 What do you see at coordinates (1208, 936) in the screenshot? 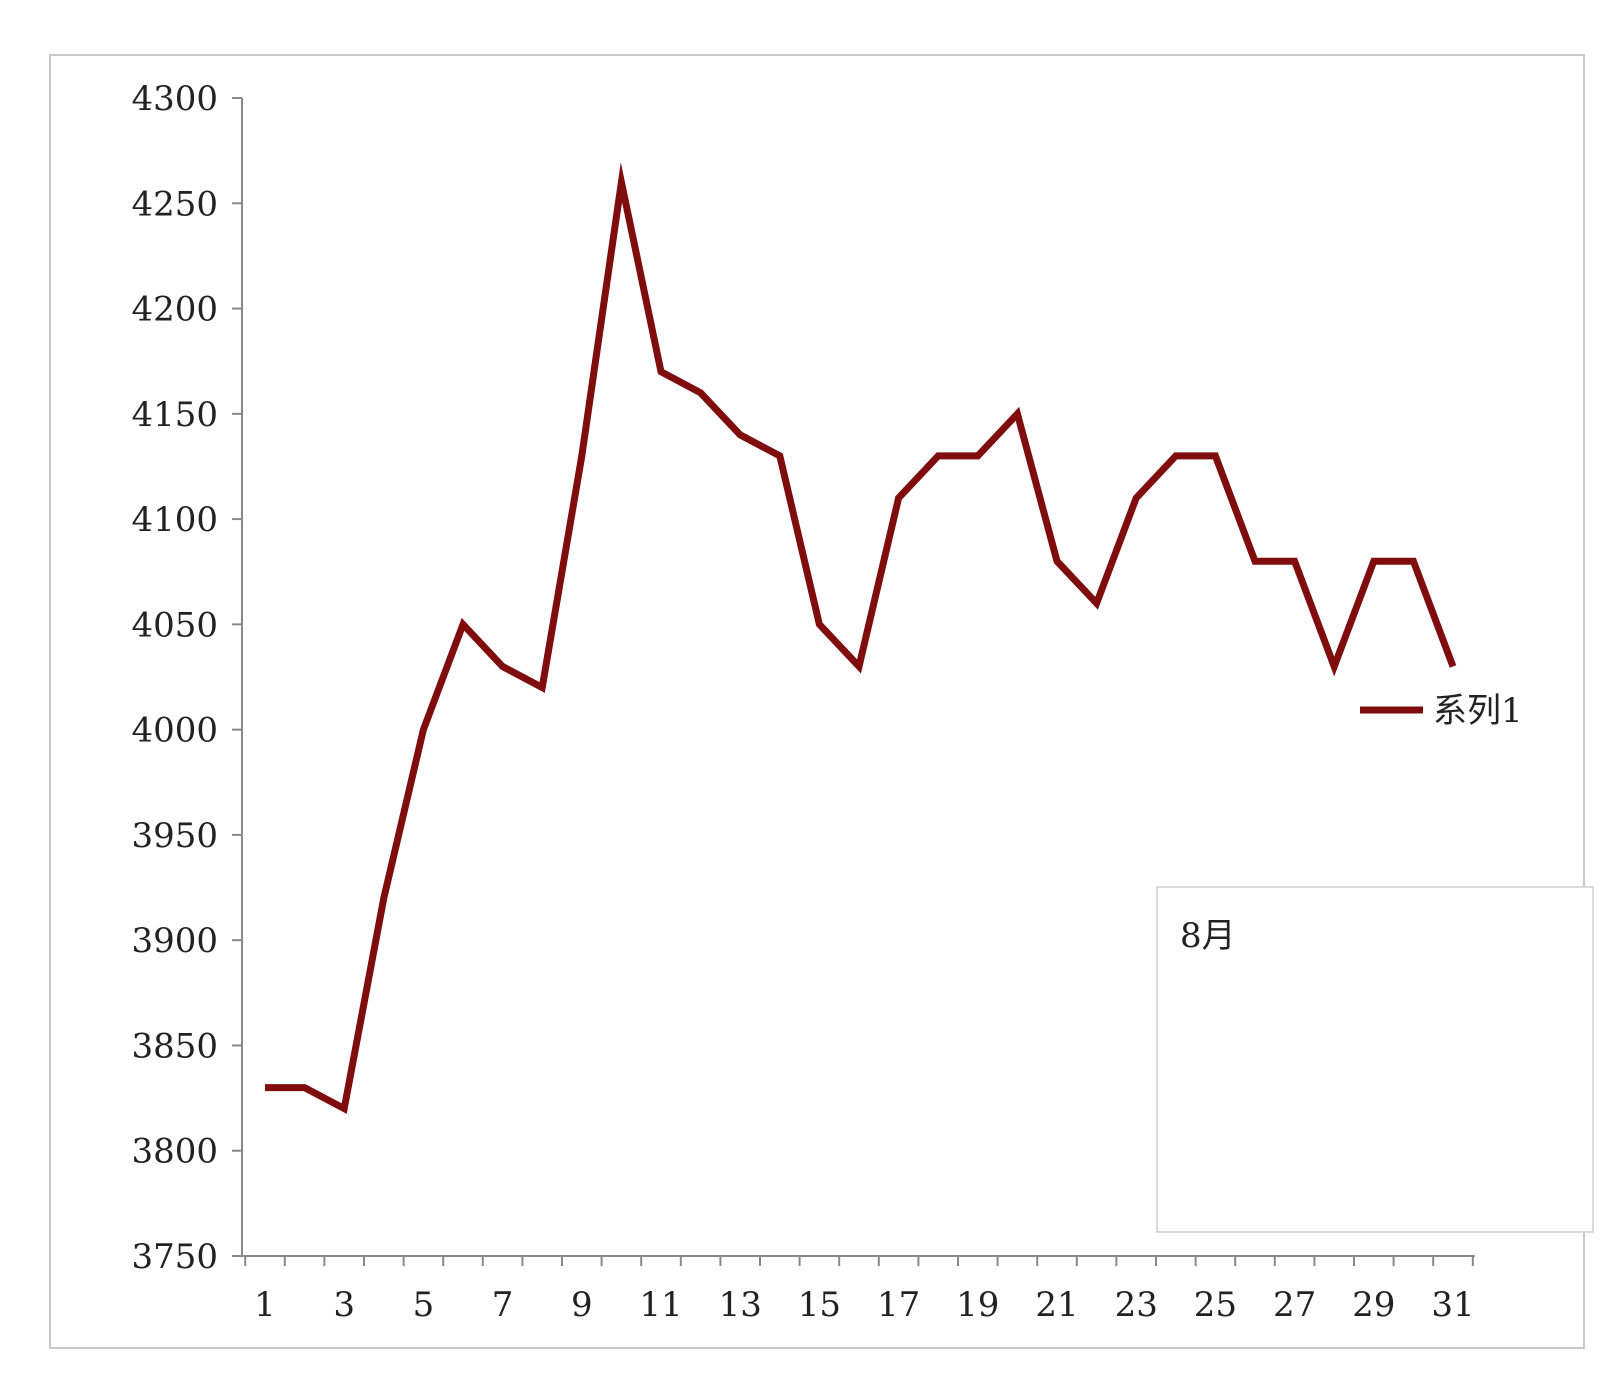
I see `annotation-text: 8月` at bounding box center [1208, 936].